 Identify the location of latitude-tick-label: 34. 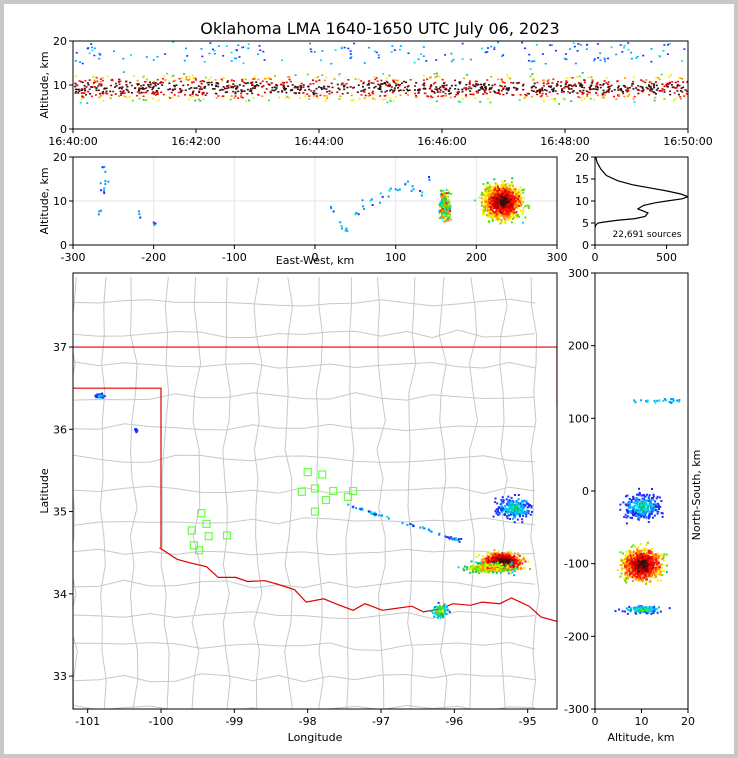
(60, 594).